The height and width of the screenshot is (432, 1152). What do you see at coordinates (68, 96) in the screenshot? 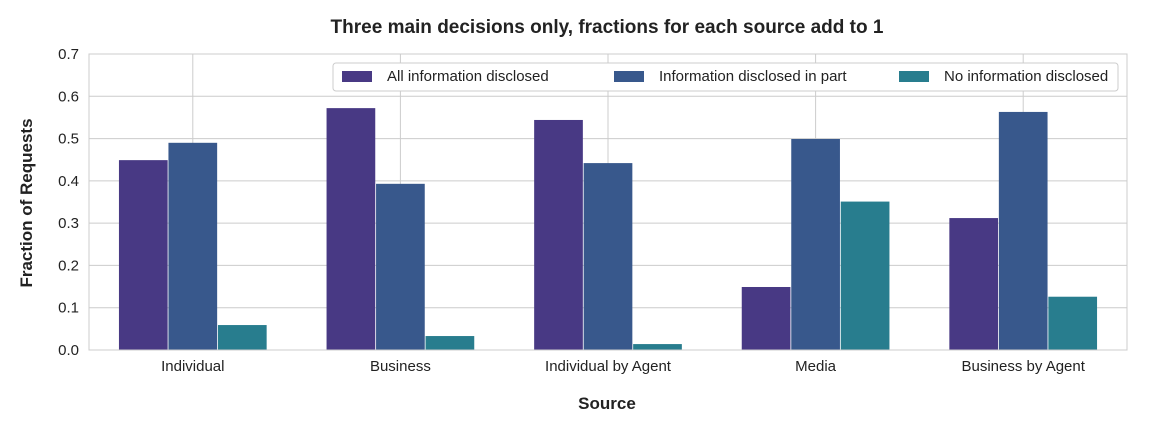
I see `y-tick-label: 0.6` at bounding box center [68, 96].